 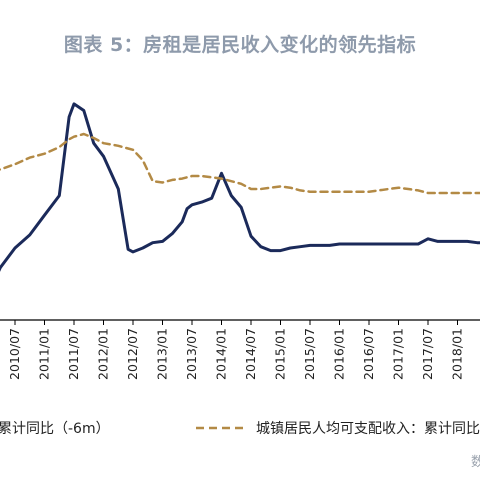 I want to click on x-tick-label: 2013/01, so click(x=162, y=354).